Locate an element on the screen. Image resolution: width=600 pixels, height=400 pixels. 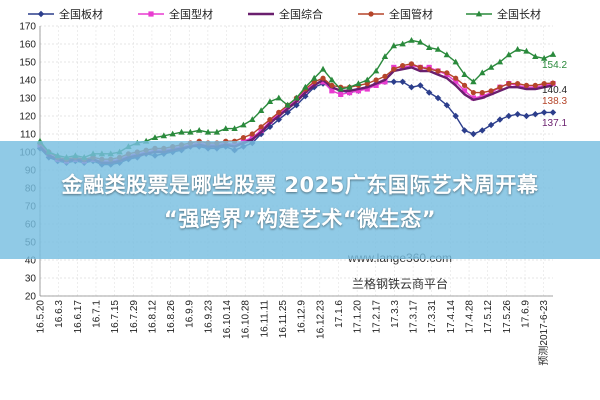
x-tick-label: 17.3.3 is located at coordinates (395, 314).